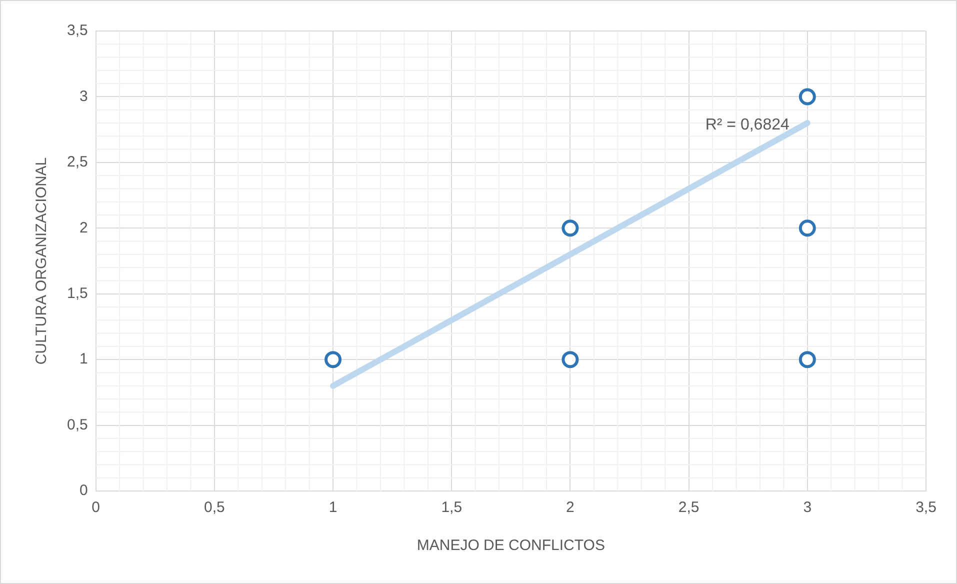 This screenshot has width=957, height=584. What do you see at coordinates (689, 507) in the screenshot?
I see `x-tick-label: 2,5` at bounding box center [689, 507].